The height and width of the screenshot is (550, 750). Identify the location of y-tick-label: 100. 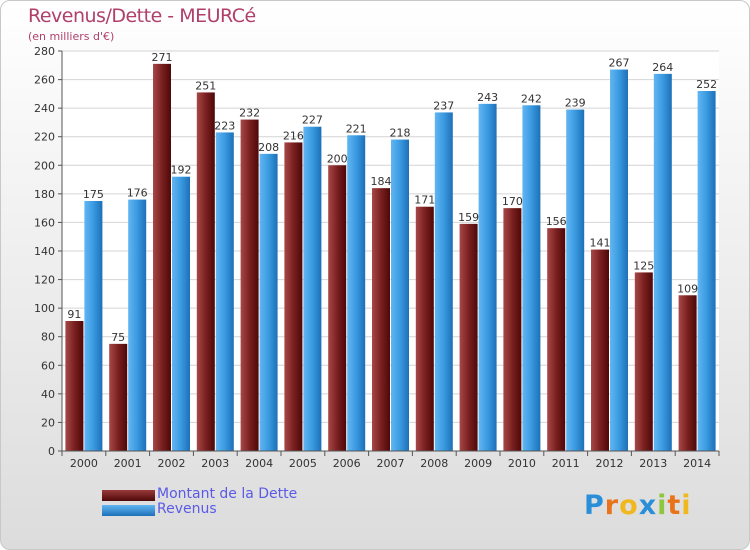
(44, 308).